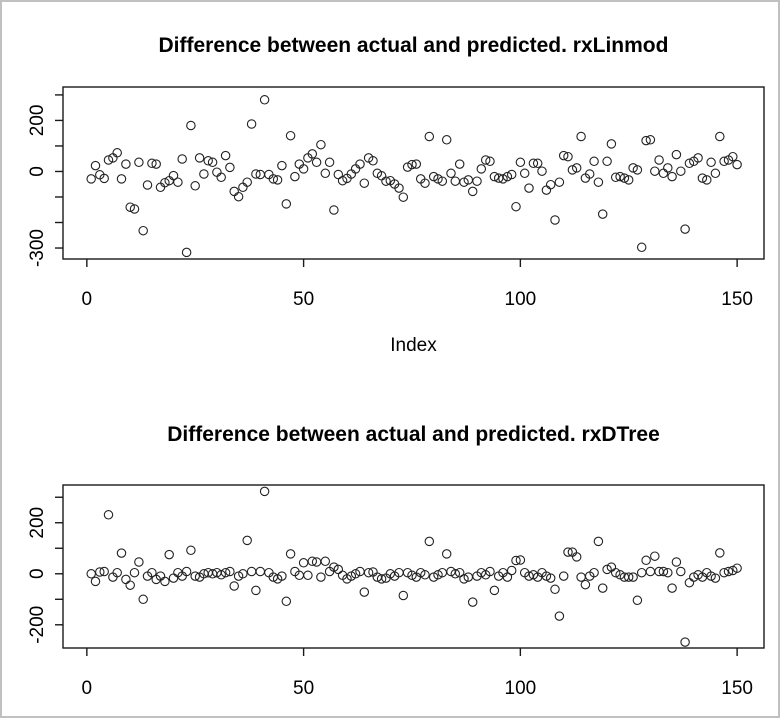  Describe the element at coordinates (87, 688) in the screenshot. I see `x-tick-label: 0` at that location.